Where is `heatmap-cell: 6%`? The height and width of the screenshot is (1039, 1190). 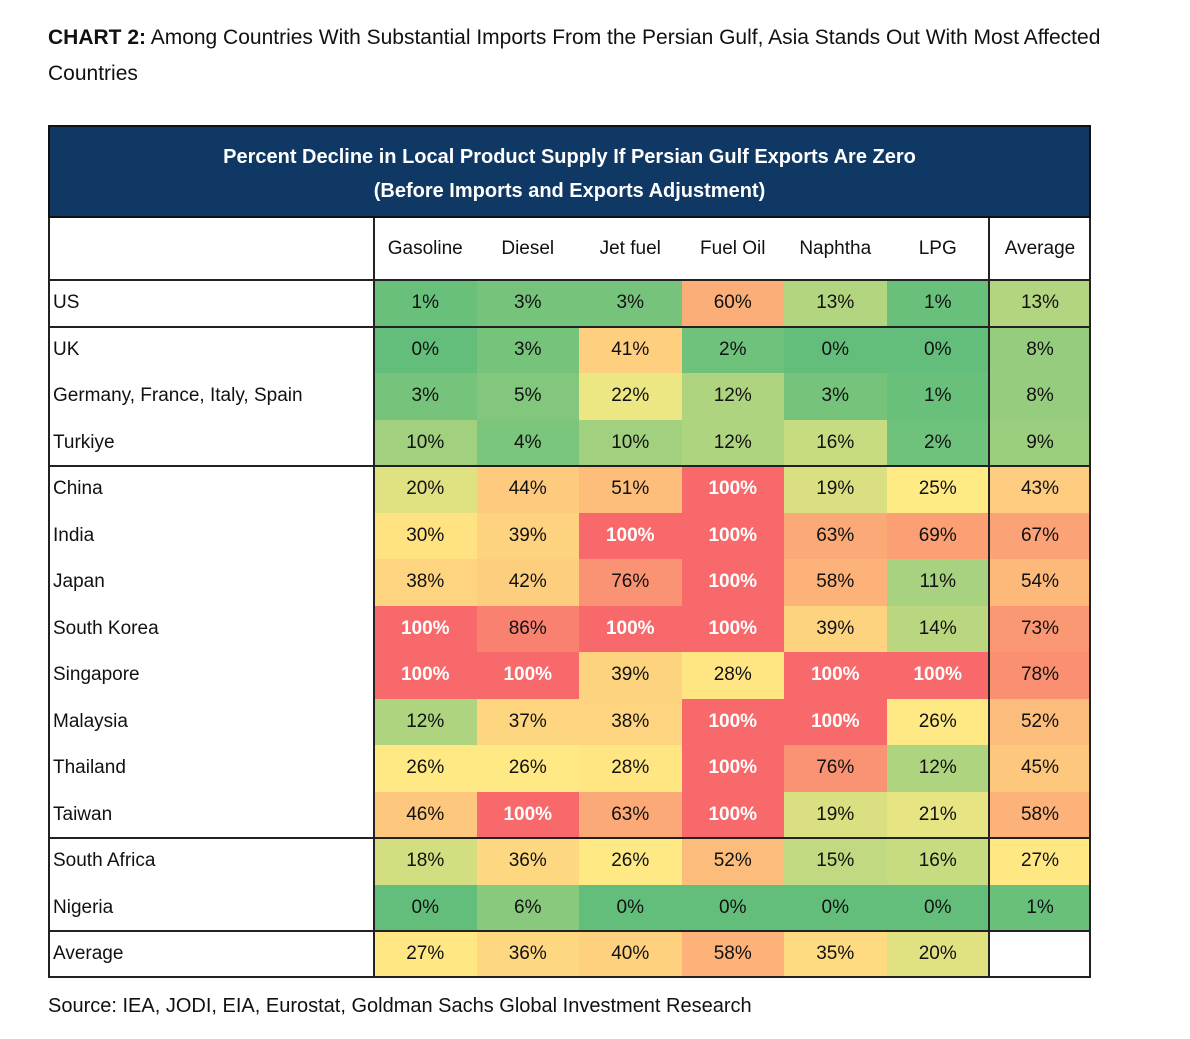
heatmap-cell: 6% is located at coordinates (527, 907).